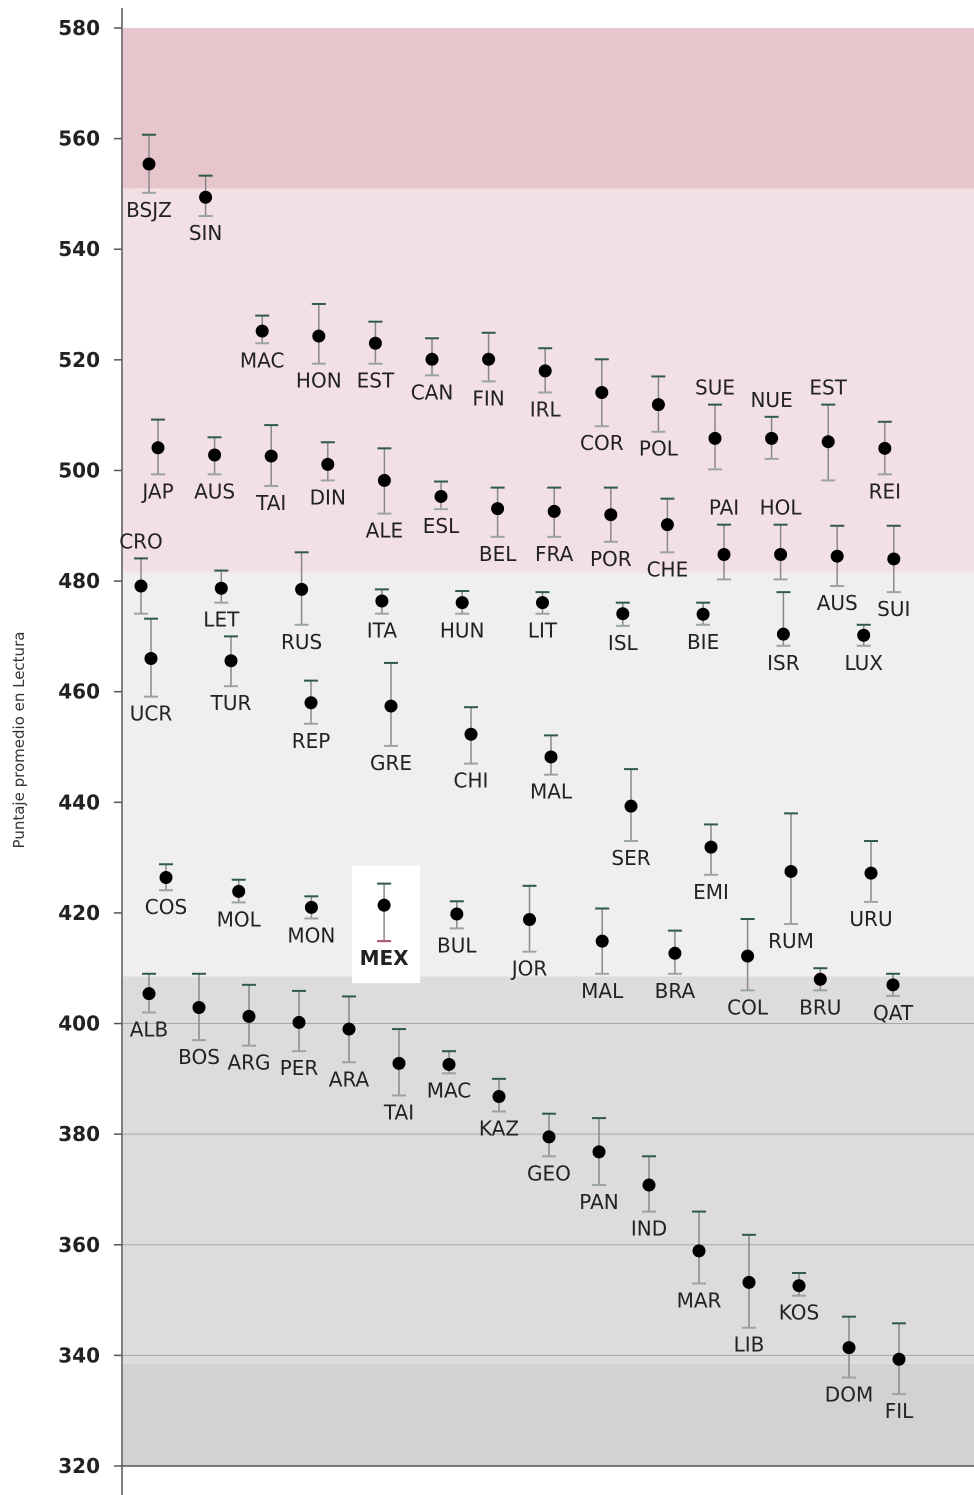  I want to click on point-ita: ITA, so click(382, 615).